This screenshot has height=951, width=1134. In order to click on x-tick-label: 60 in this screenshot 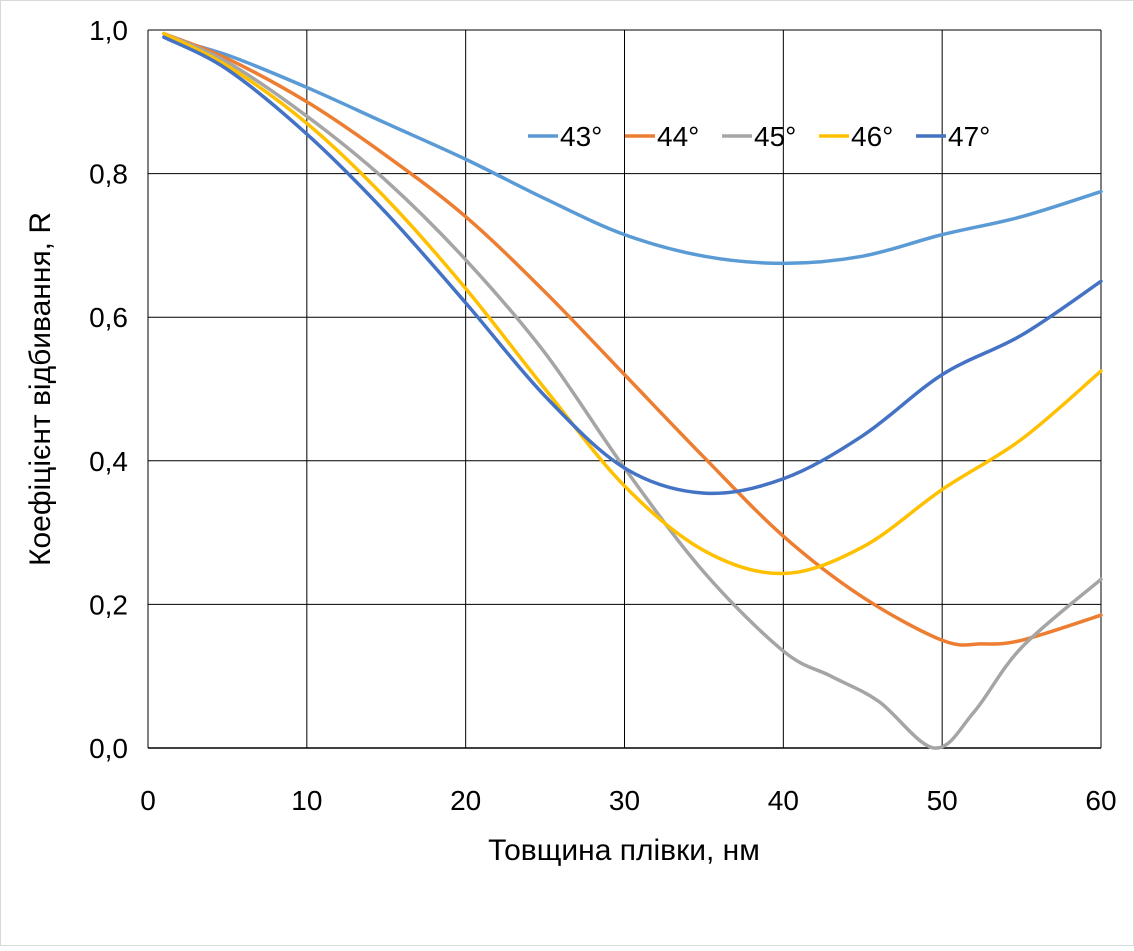, I will do `click(1100, 800)`.